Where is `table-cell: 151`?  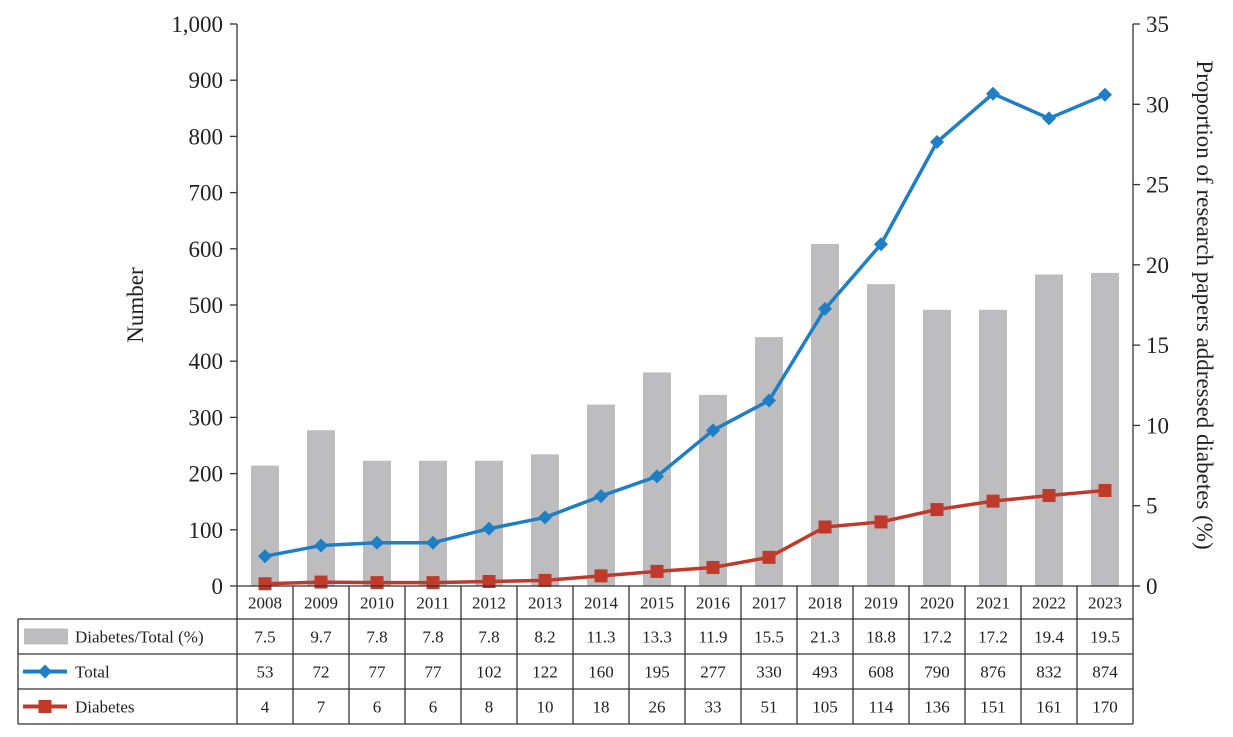 table-cell: 151 is located at coordinates (993, 707).